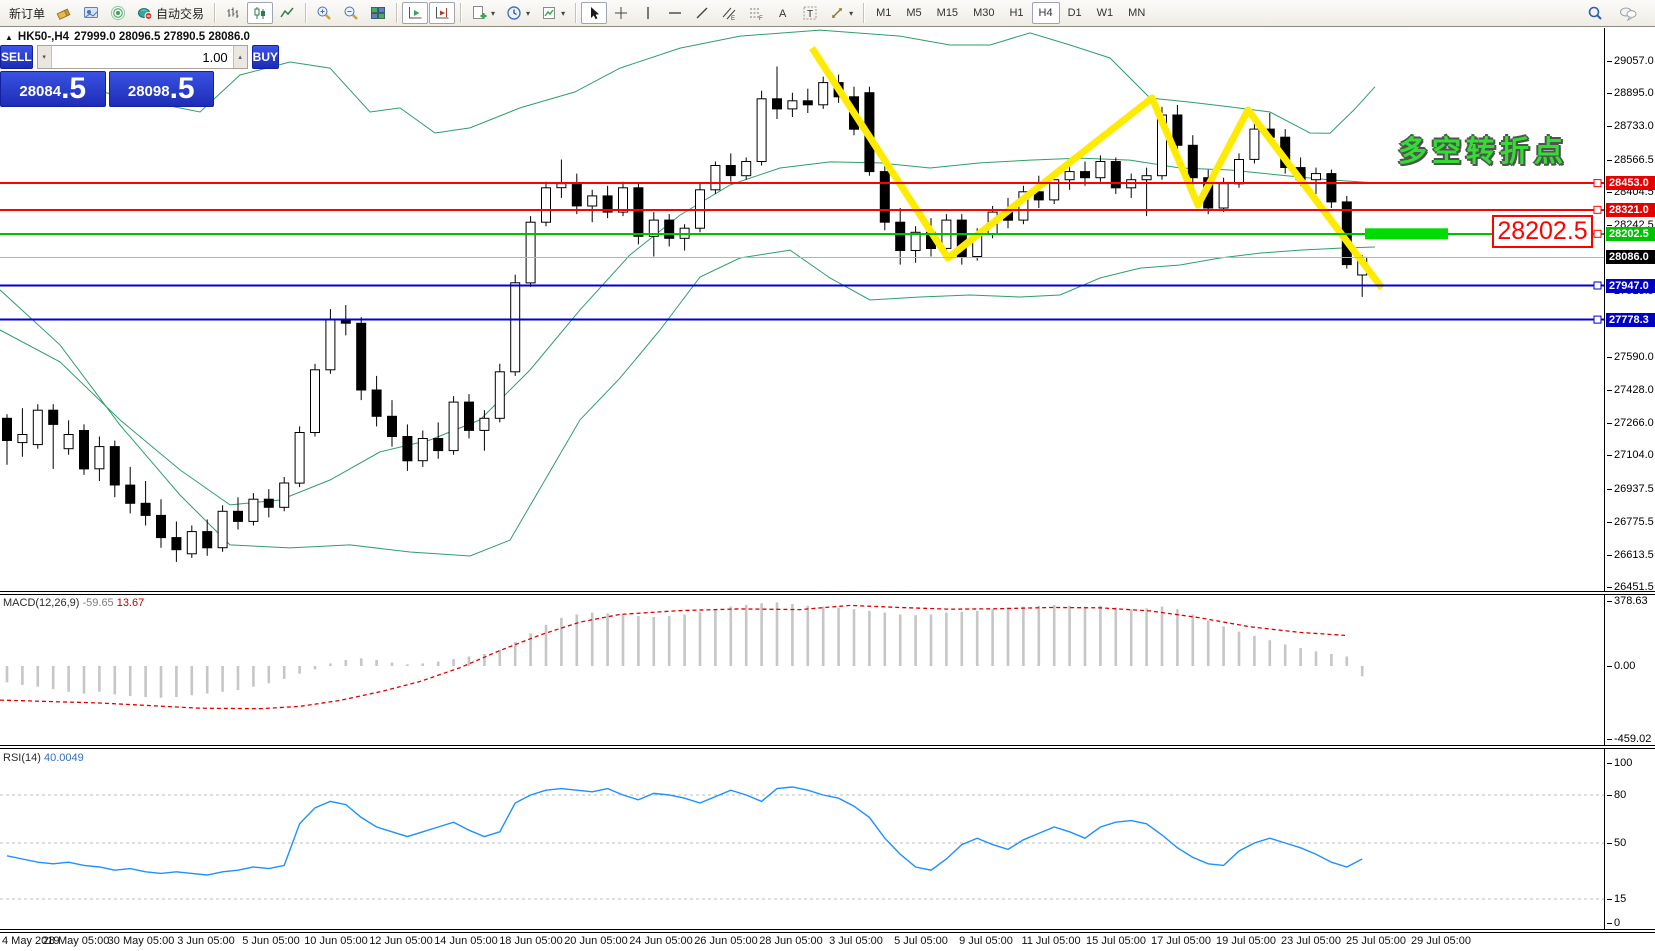 The height and width of the screenshot is (951, 1655). Describe the element at coordinates (884, 13) in the screenshot. I see `timeframe-m1: M1` at that location.